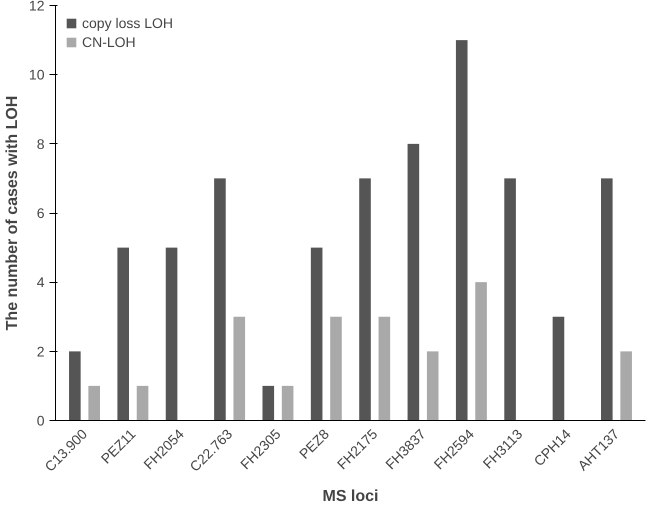 The height and width of the screenshot is (508, 650). Describe the element at coordinates (40, 351) in the screenshot. I see `y-tick-label: 2` at that location.